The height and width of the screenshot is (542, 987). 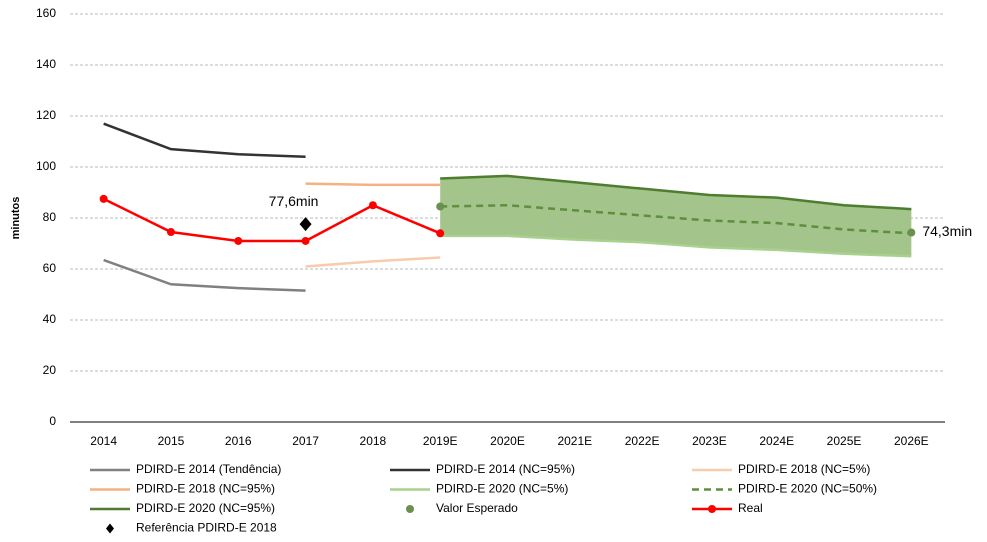 What do you see at coordinates (205, 489) in the screenshot?
I see `legend-label: PDIRD-E 2018 (NC=95%)` at bounding box center [205, 489].